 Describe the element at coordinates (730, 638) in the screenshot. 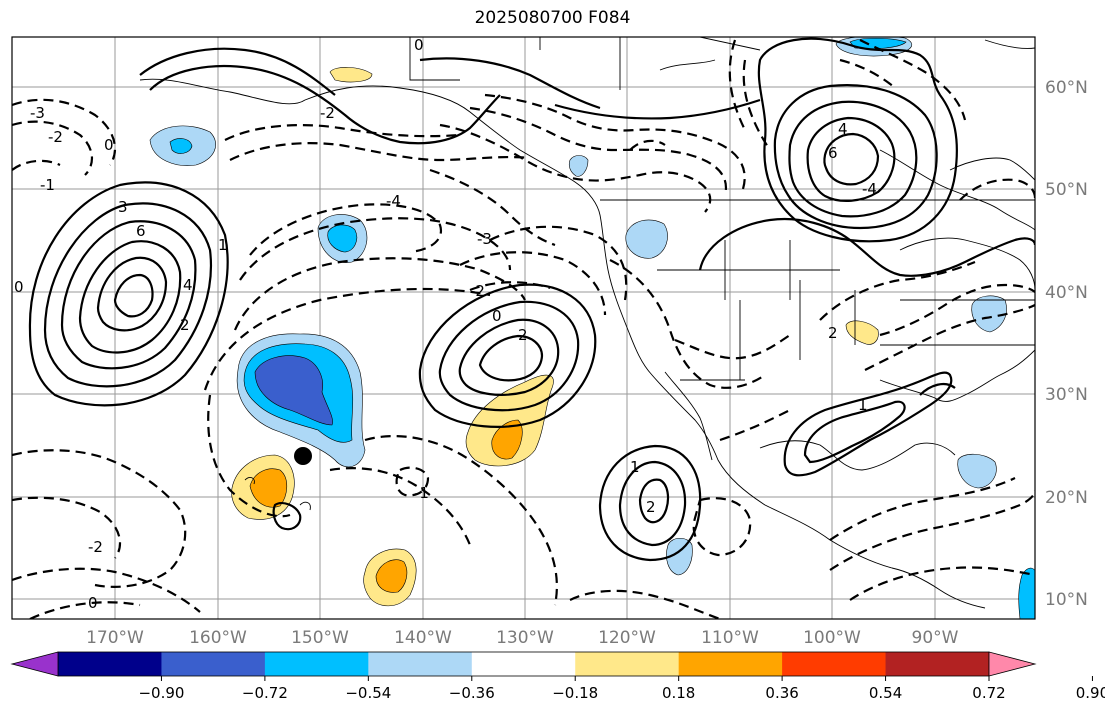

I see `lon-label: 110°W` at that location.